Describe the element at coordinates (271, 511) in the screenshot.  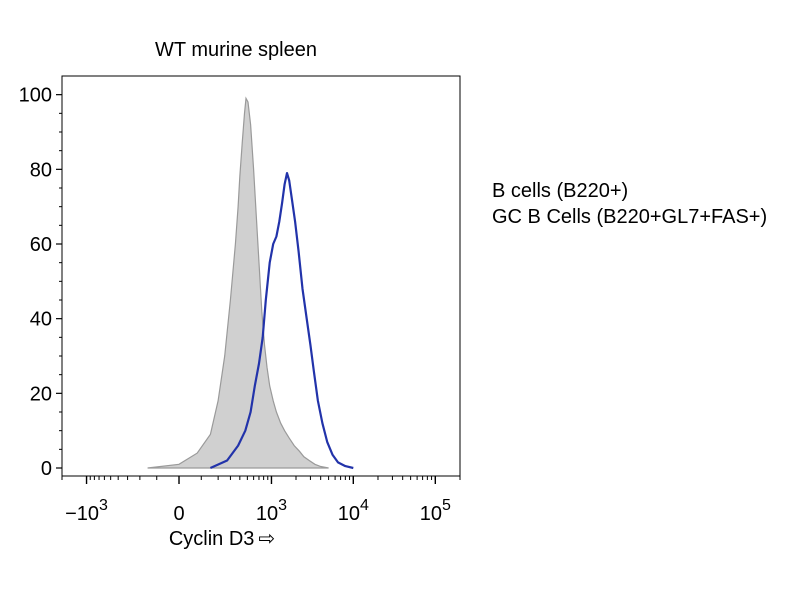
I see `x-tick-label: 10³` at that location.